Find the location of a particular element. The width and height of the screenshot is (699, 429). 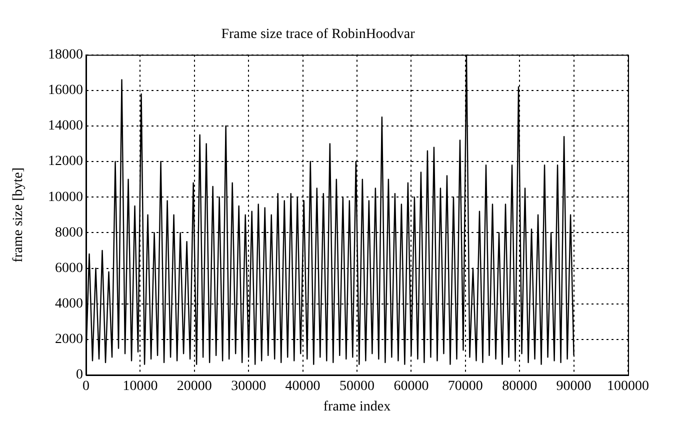

y-tick-label: 16000 is located at coordinates (65, 90).